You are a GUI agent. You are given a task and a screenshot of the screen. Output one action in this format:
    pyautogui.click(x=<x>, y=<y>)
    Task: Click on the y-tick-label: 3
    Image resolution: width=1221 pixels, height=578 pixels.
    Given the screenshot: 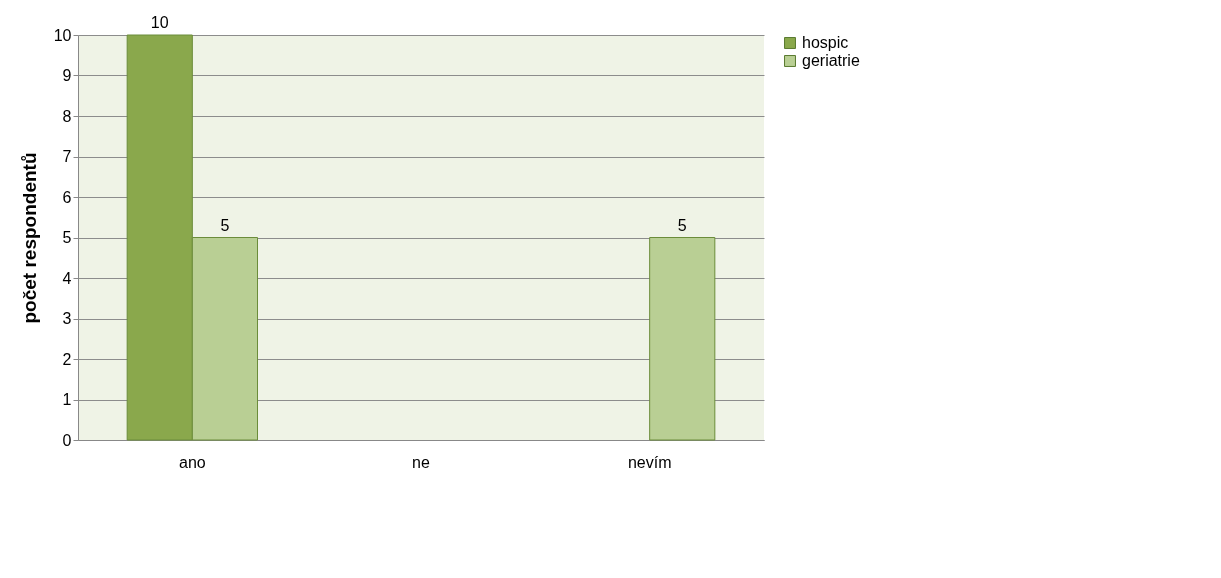 What is the action you would take?
    pyautogui.click(x=67, y=318)
    